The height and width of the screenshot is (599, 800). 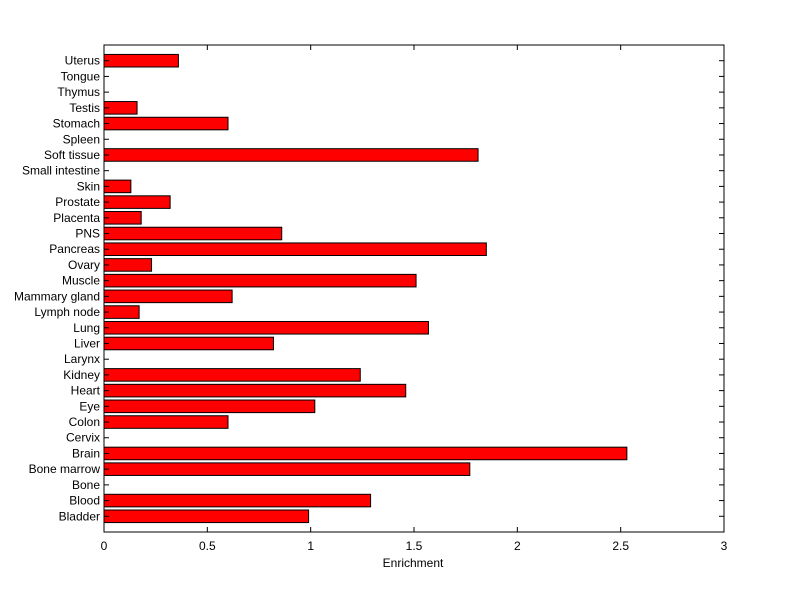 What do you see at coordinates (724, 546) in the screenshot?
I see `x-tick-label: 3` at bounding box center [724, 546].